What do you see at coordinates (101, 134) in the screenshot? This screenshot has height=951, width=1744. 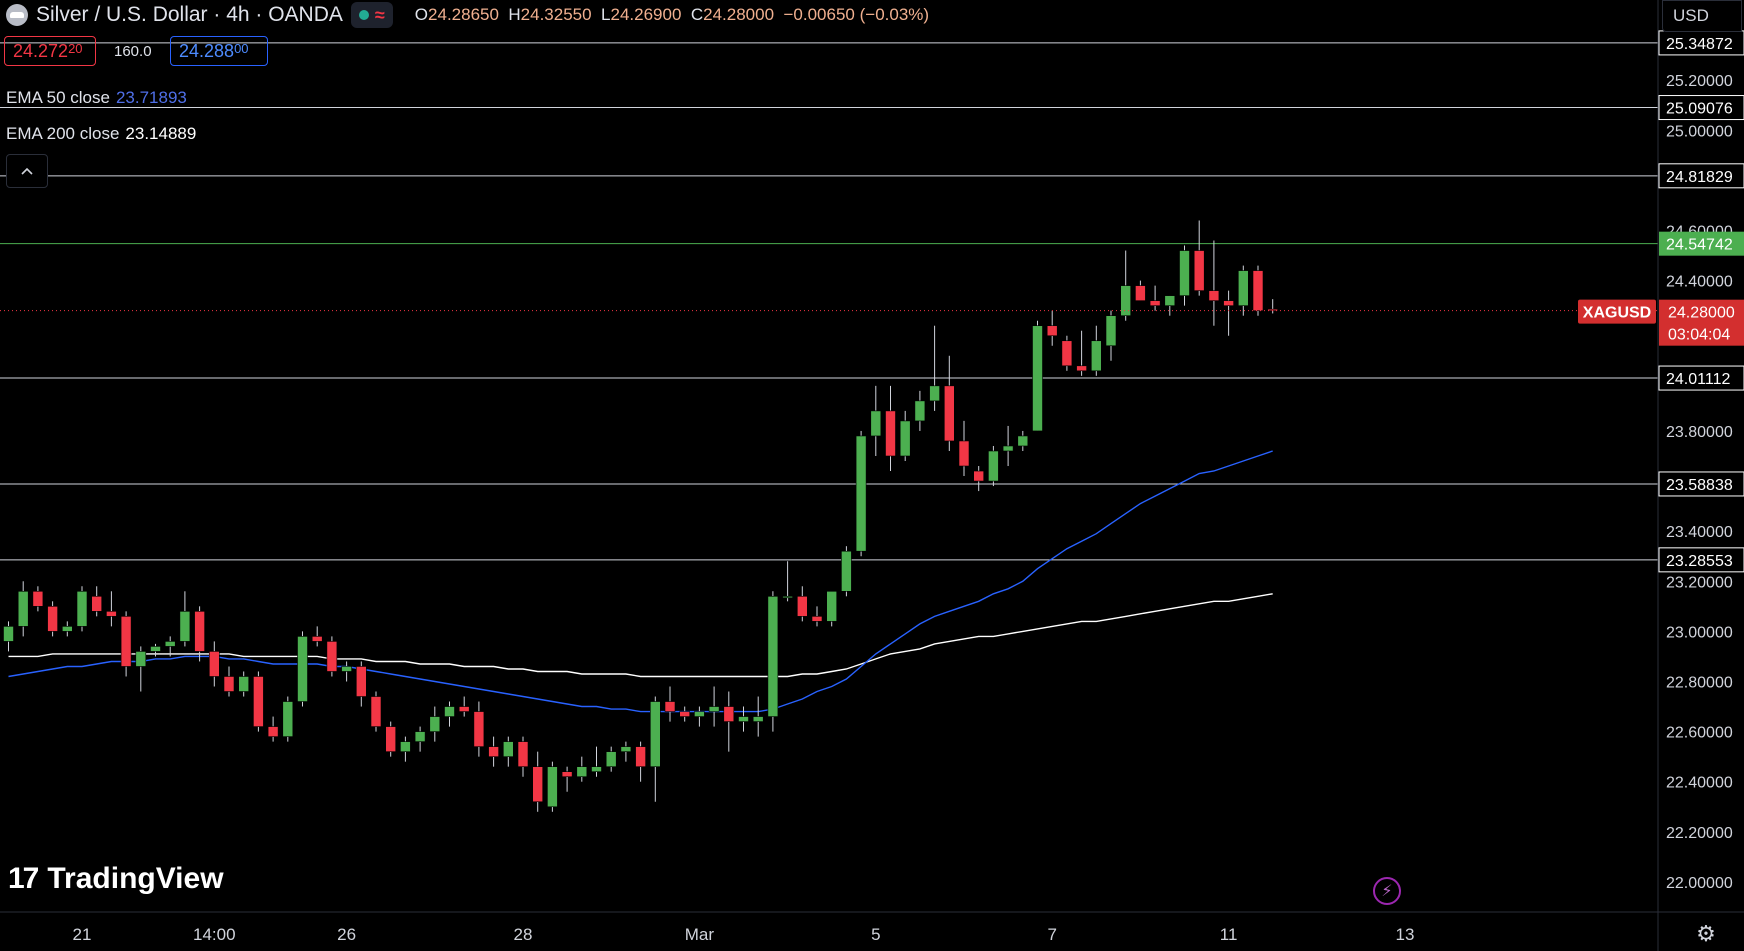 I see `ema200-legend: EMA 200 close 23.14889` at bounding box center [101, 134].